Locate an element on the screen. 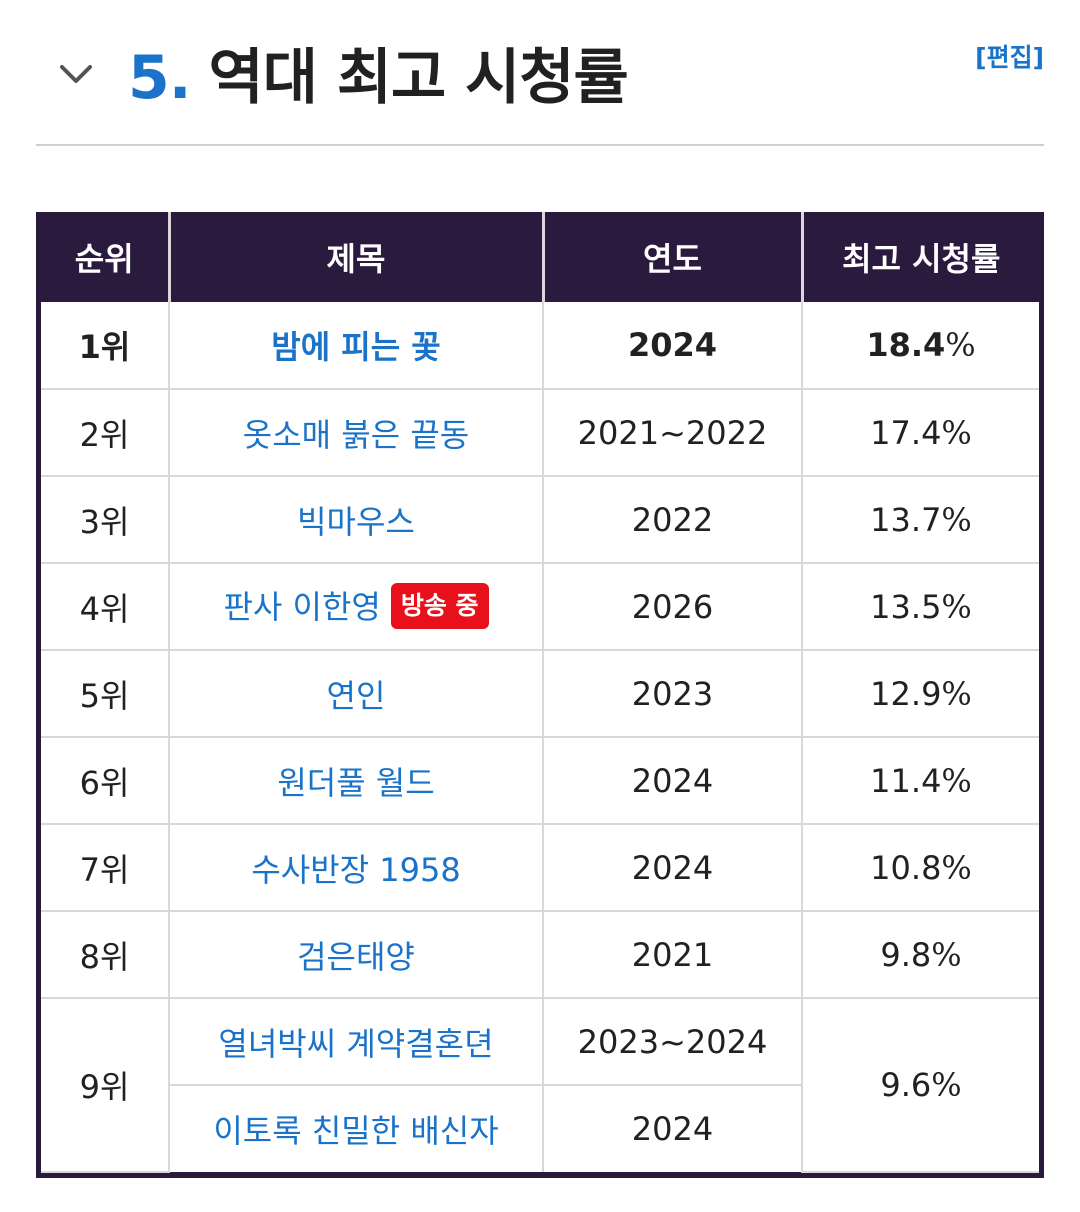 This screenshot has height=1212, width=1080. section-header: 5. 역대 최고 시청률 [편집] is located at coordinates (540, 73).